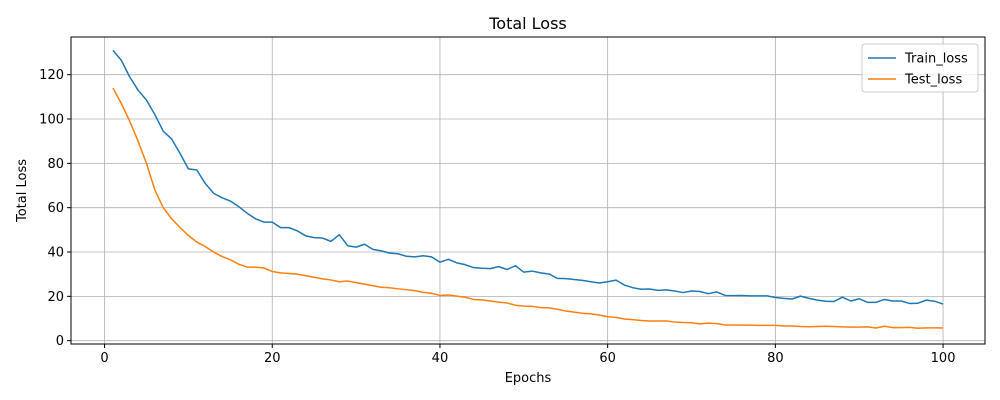  I want to click on y-tick-label: 0, so click(60, 341).